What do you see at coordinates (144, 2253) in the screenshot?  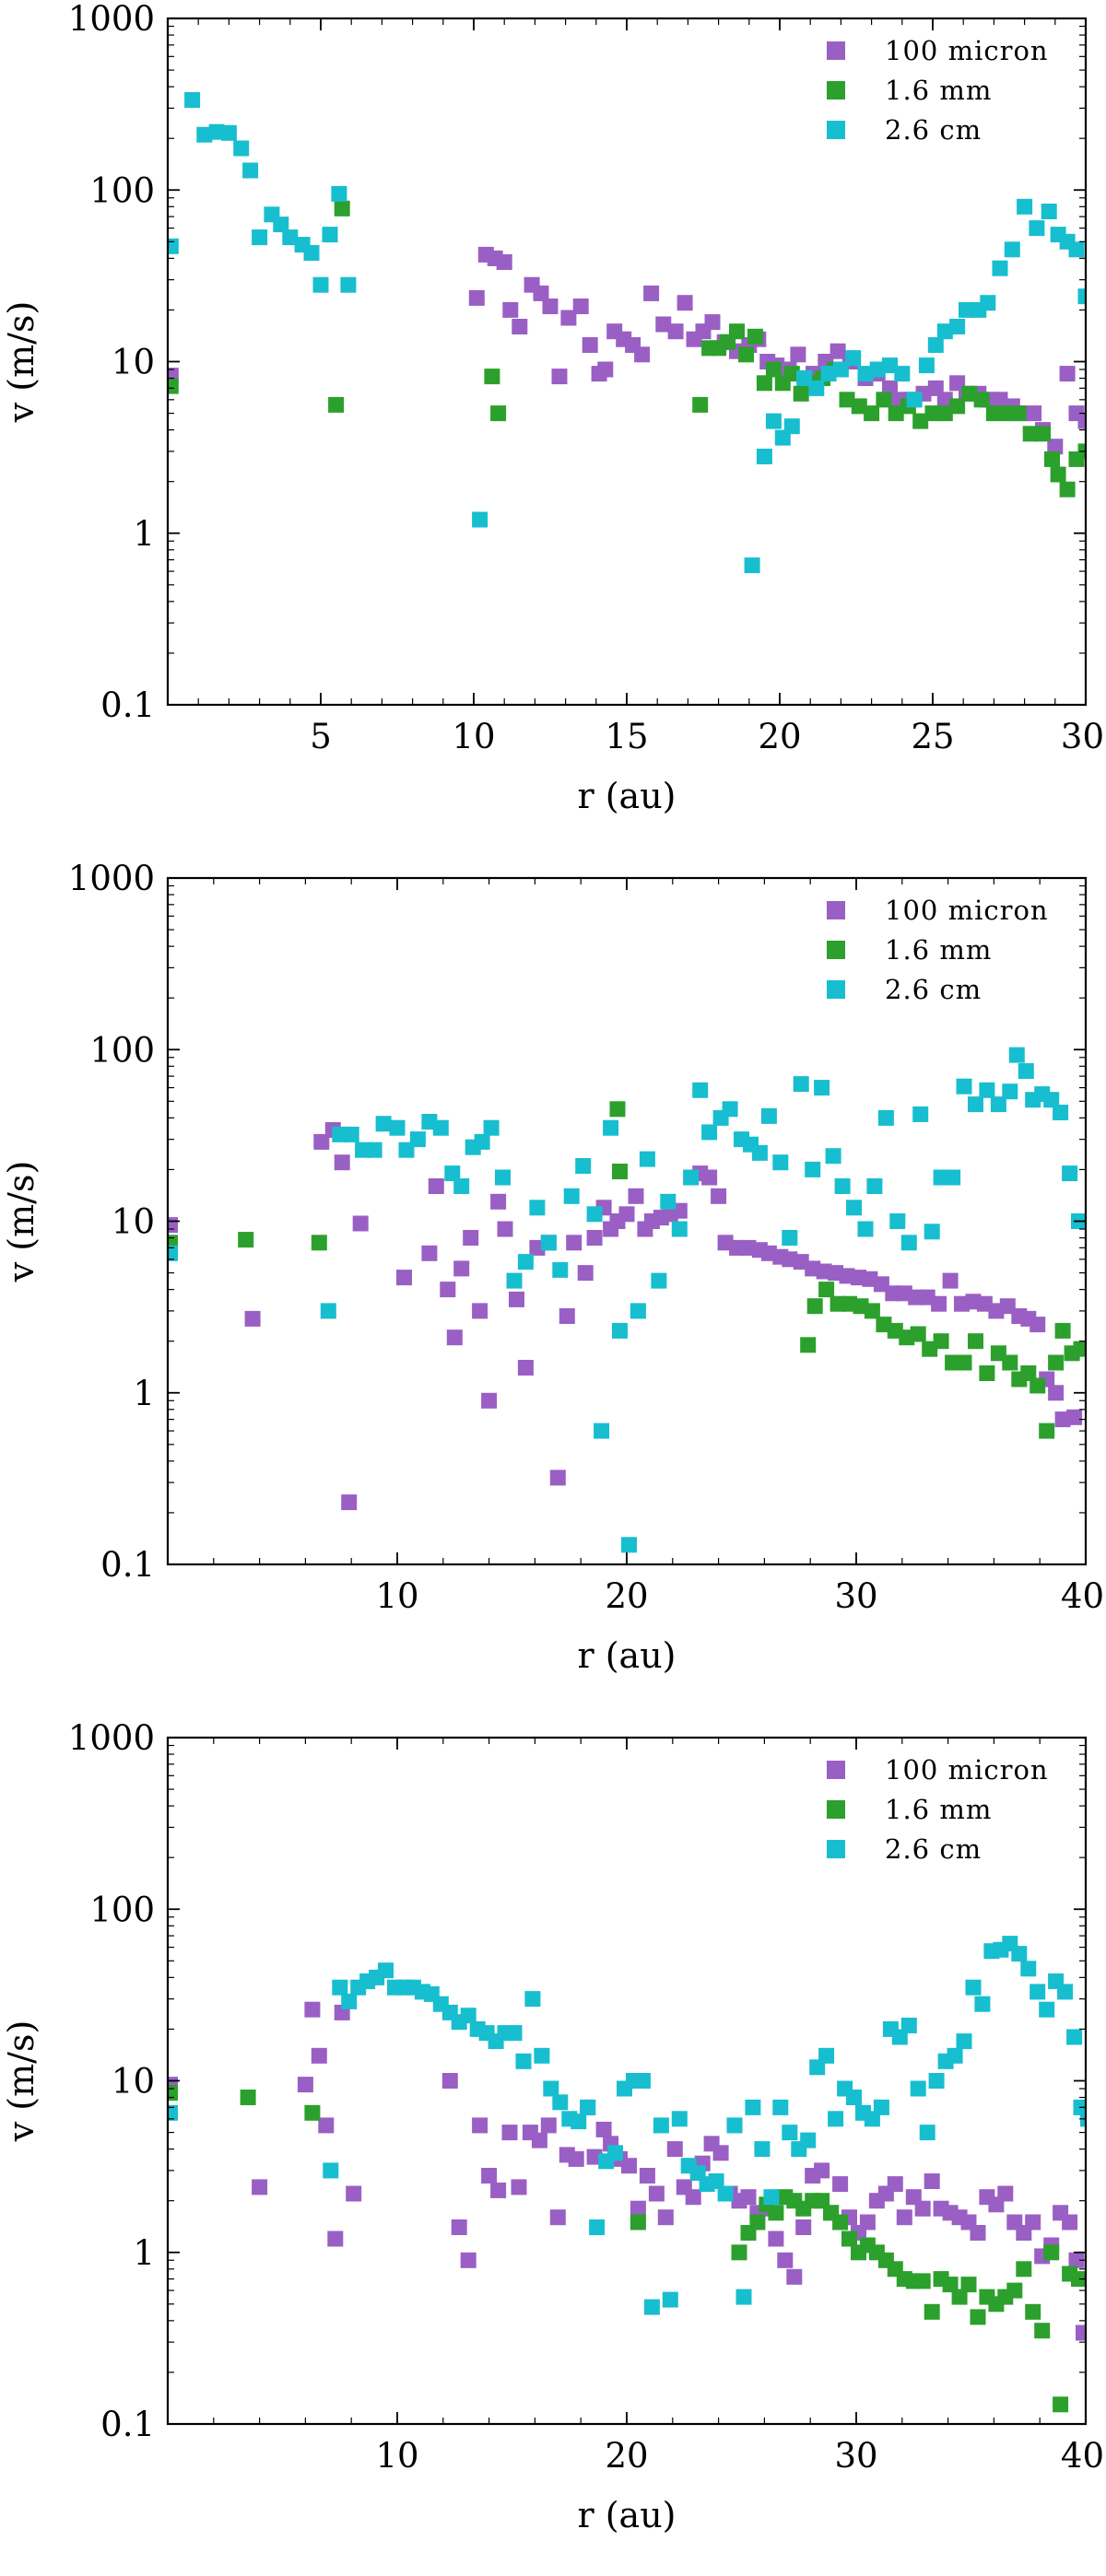 I see `y-tick-label: 1` at bounding box center [144, 2253].